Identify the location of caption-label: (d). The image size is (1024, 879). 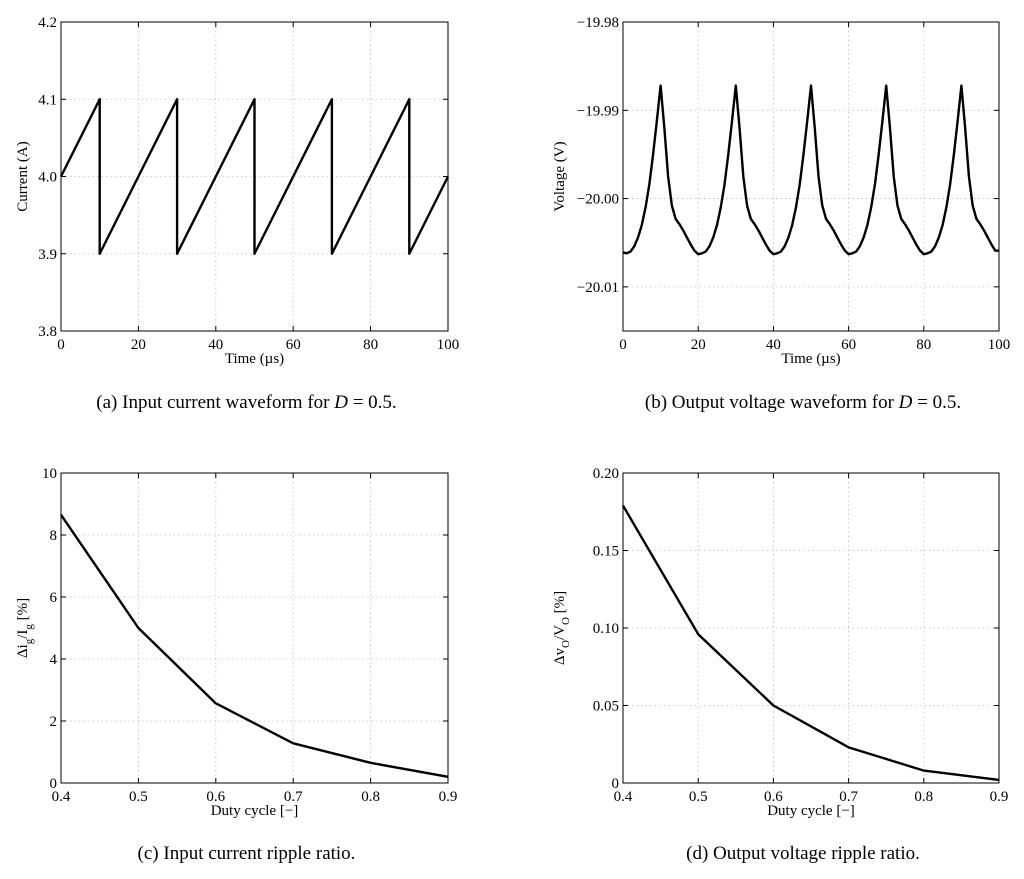
(697, 853).